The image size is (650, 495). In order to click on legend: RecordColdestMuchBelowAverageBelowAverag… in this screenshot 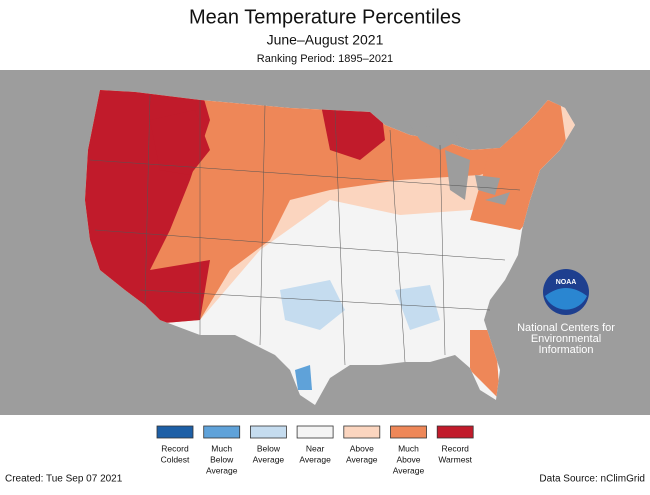, I will do `click(315, 450)`.